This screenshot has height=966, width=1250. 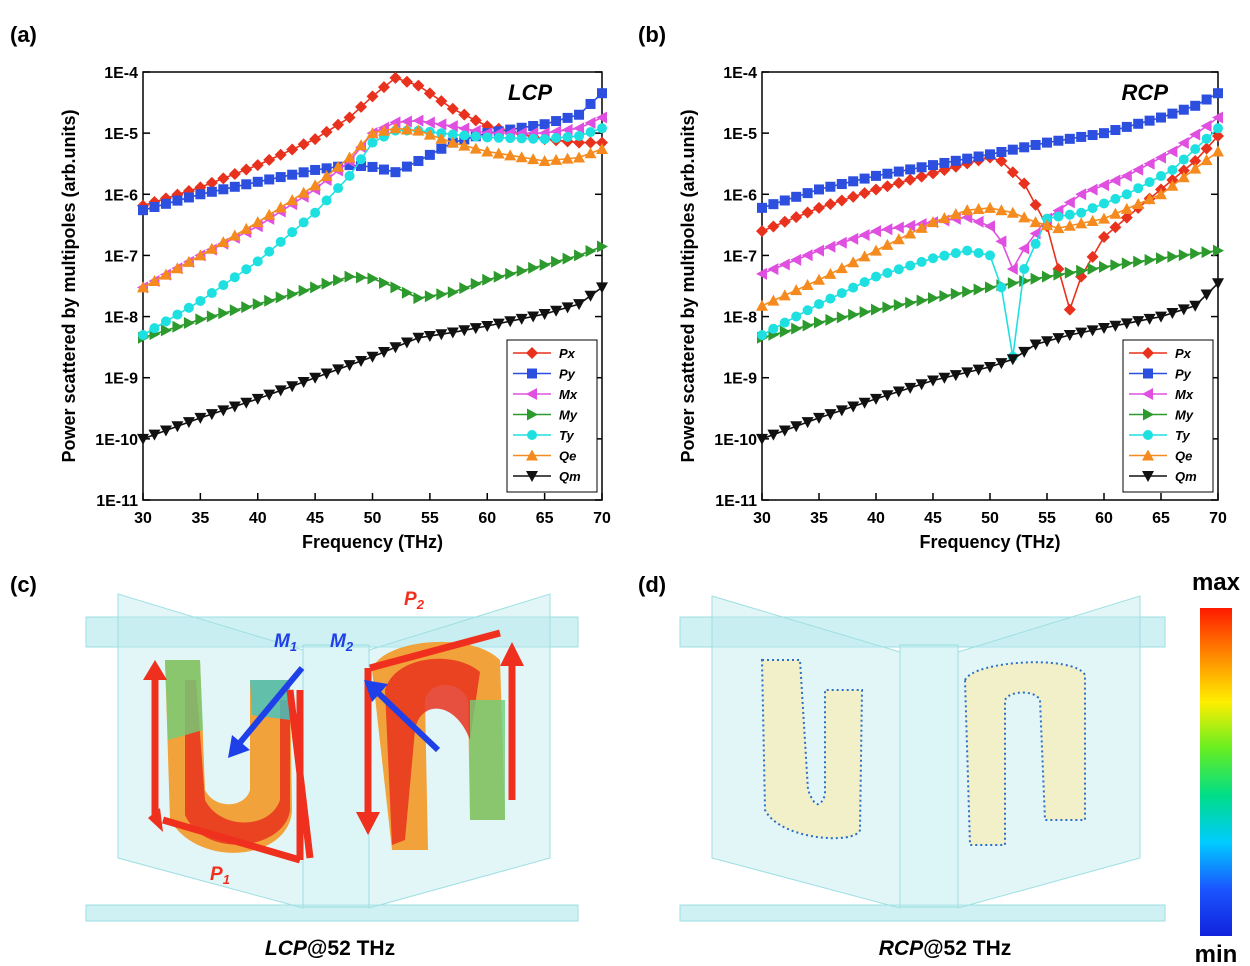 I want to click on y-tick-label: 1E-6, so click(x=121, y=195).